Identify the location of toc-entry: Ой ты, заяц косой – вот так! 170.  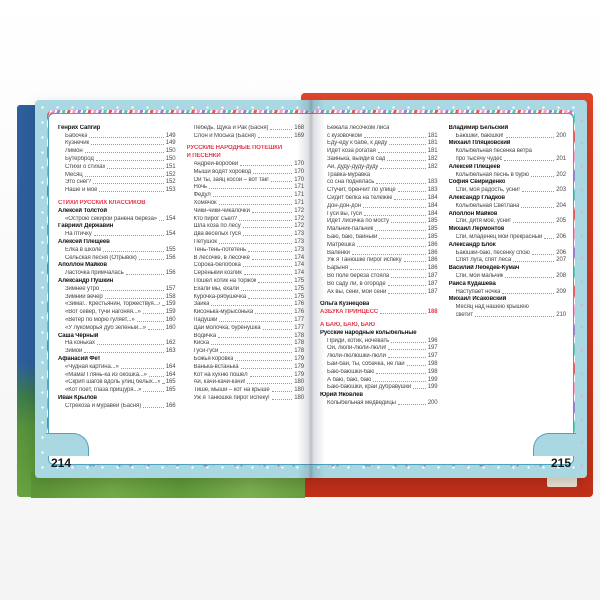
(249, 179).